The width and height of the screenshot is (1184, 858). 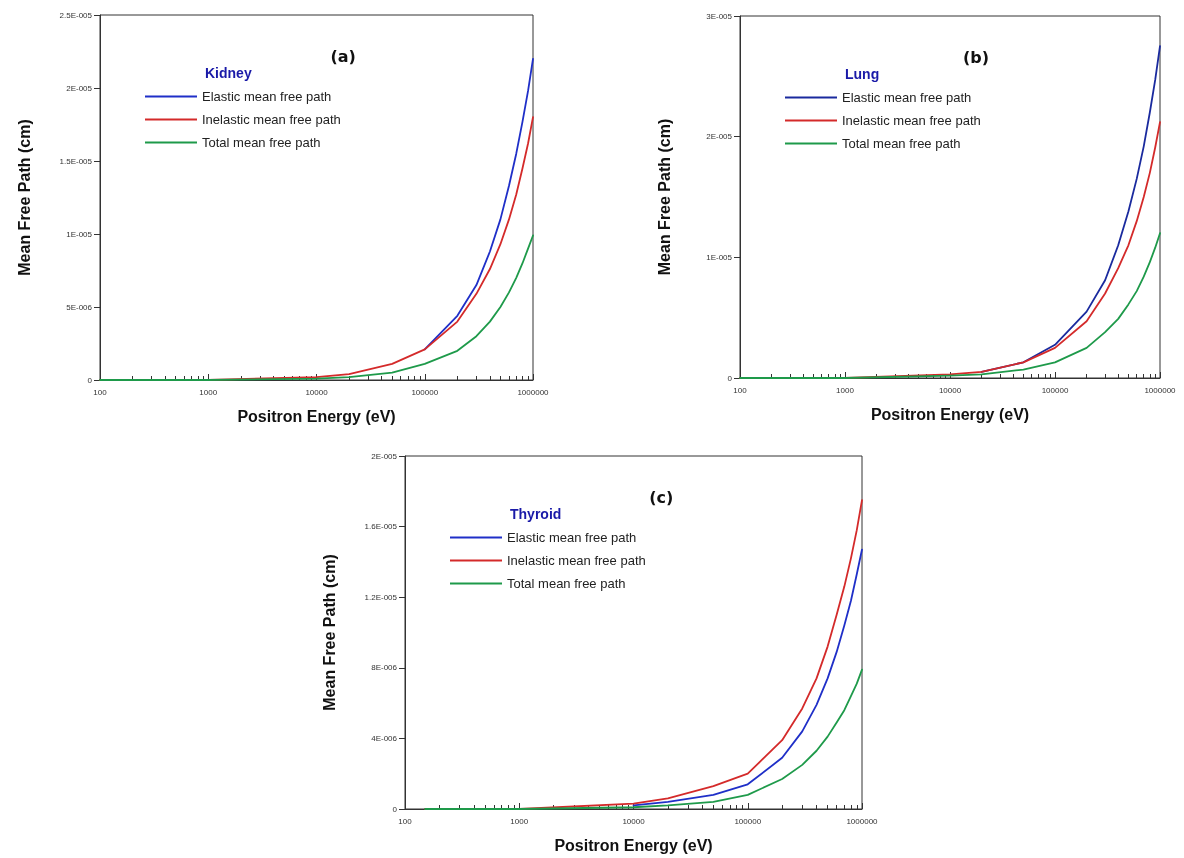 What do you see at coordinates (661, 497) in the screenshot?
I see `text: (c)` at bounding box center [661, 497].